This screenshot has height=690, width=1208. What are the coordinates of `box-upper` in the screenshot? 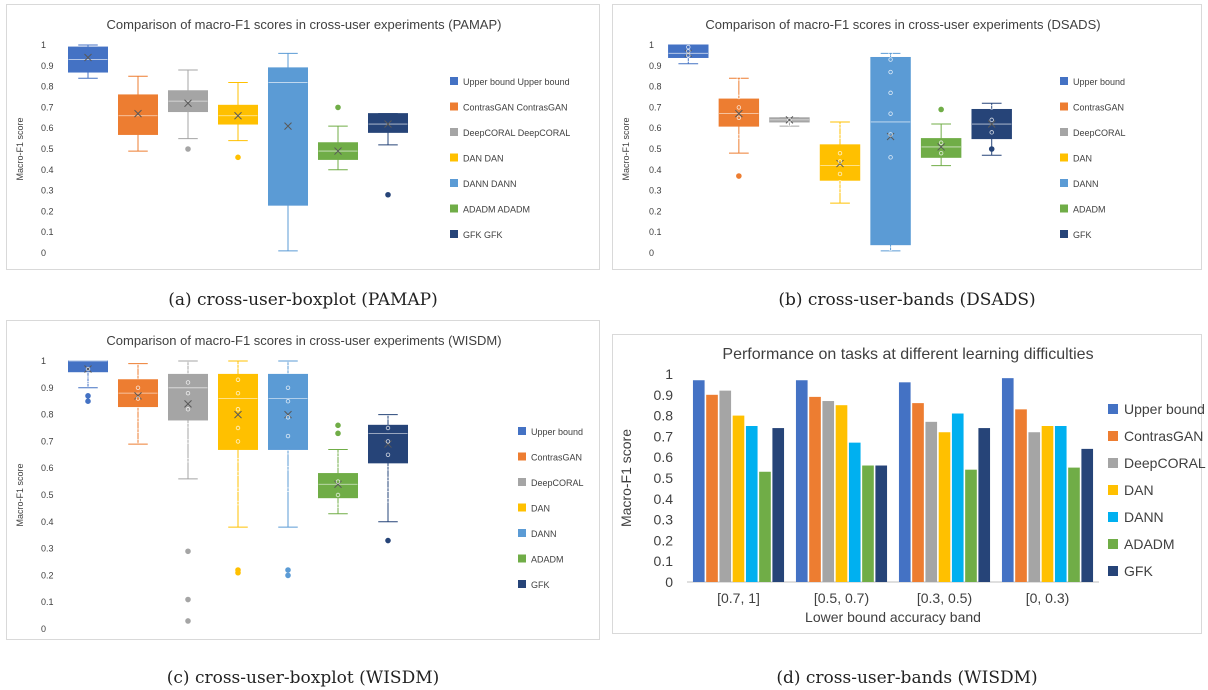 It's located at (88, 366).